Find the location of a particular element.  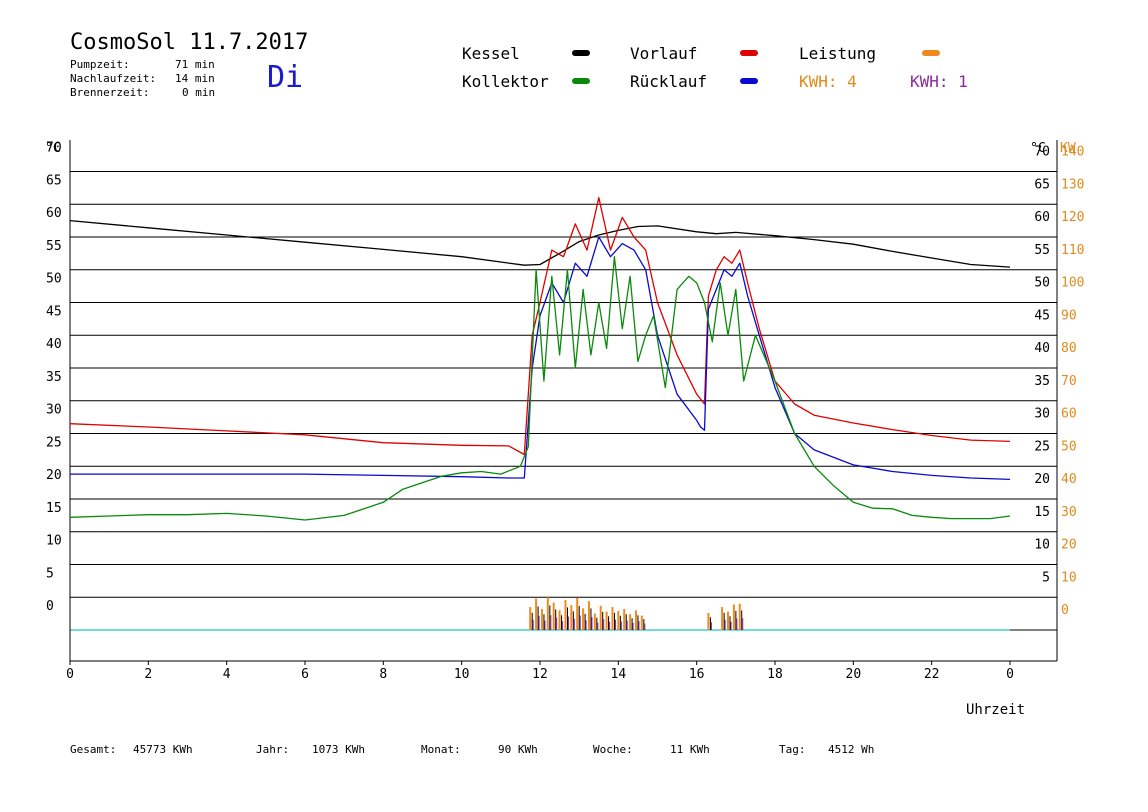

legend-swatch-kollektor is located at coordinates (581, 81).